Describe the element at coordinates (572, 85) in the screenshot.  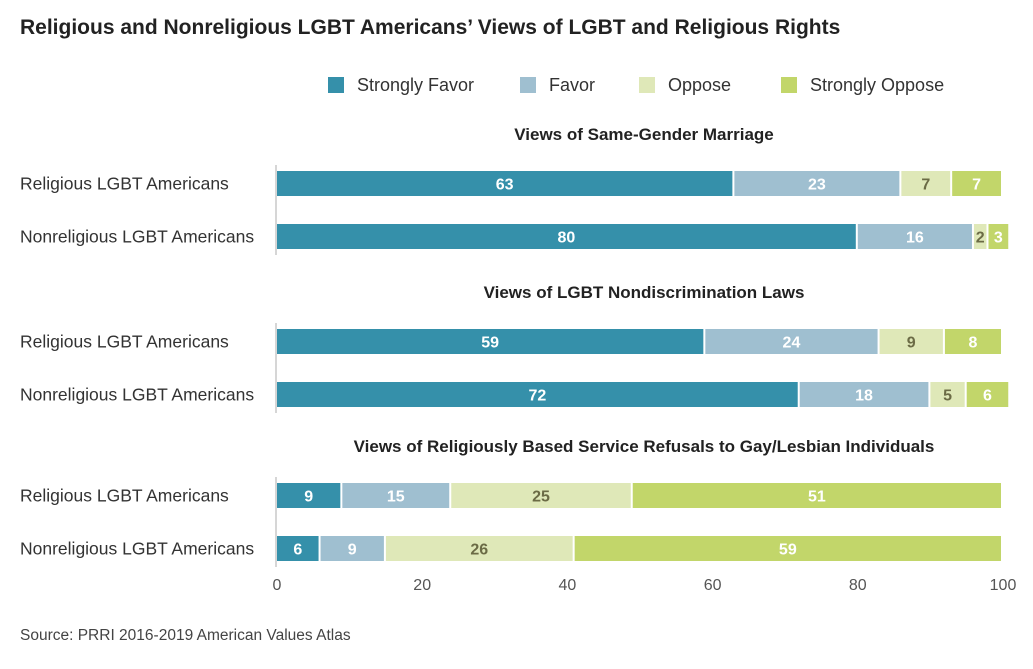
I see `legend-label: Favor` at that location.